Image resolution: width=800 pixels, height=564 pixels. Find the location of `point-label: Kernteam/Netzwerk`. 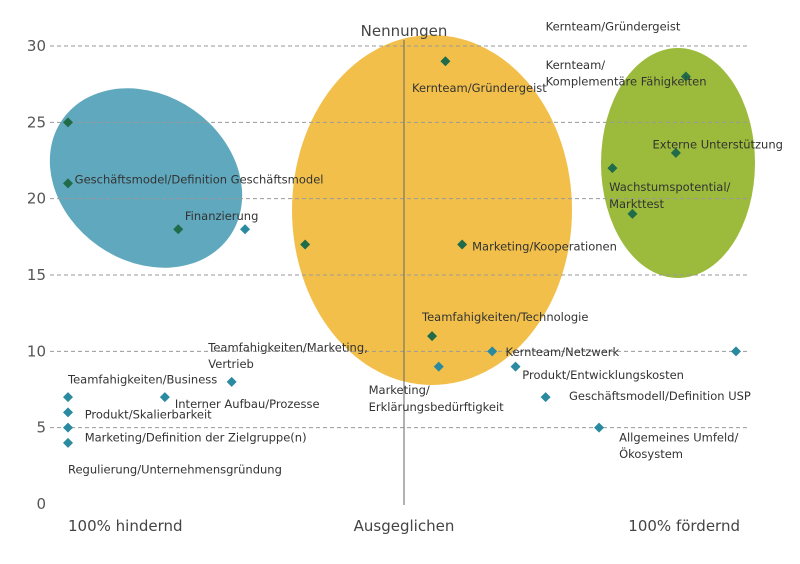

point-label: Kernteam/Netzwerk is located at coordinates (563, 352).